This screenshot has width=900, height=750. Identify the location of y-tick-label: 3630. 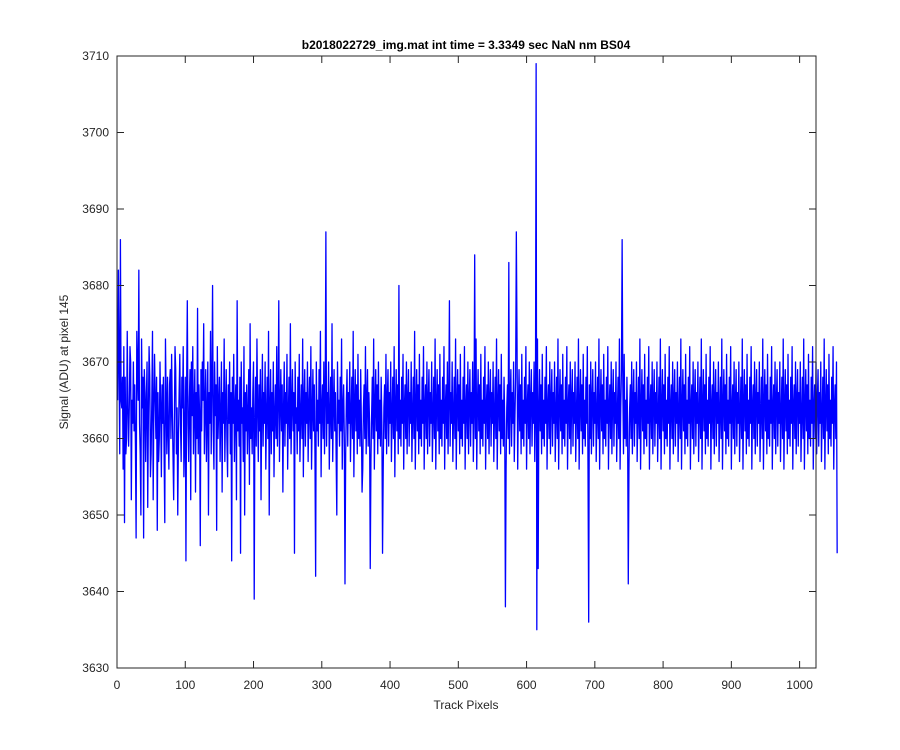
(95, 668).